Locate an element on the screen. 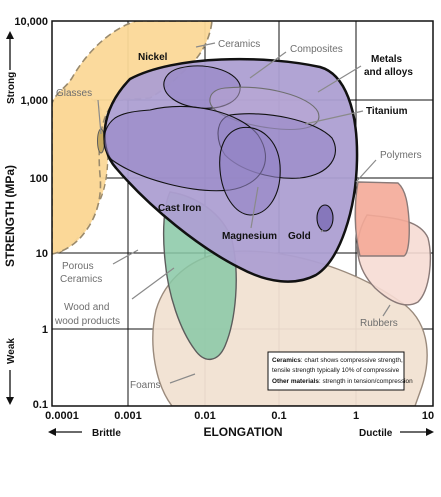 This screenshot has width=441, height=497. label-composites: Composites is located at coordinates (316, 49).